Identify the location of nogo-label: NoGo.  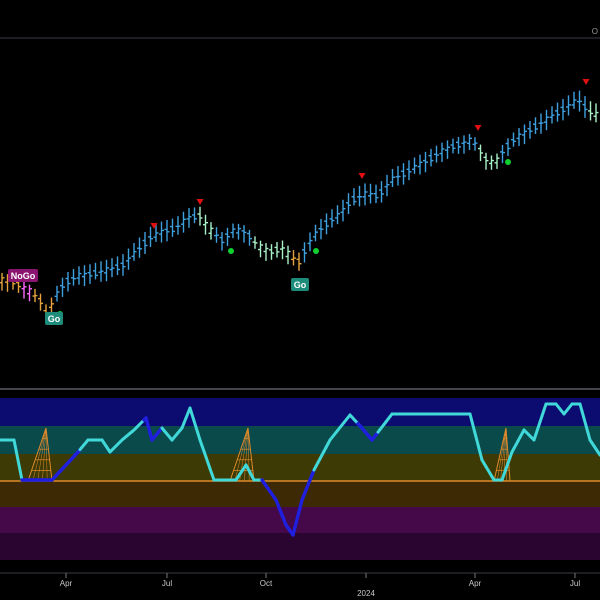
(23, 275).